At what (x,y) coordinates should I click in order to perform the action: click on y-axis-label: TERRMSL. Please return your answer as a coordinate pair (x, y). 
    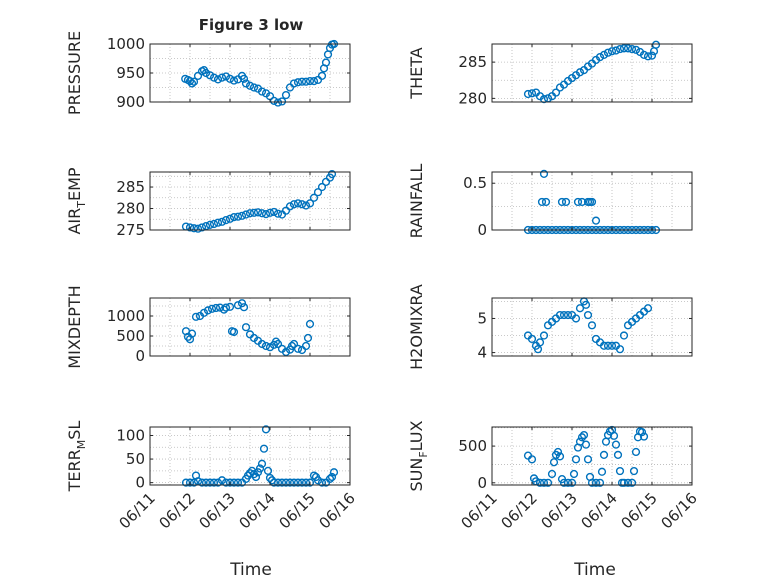
    Looking at the image, I should click on (76, 457).